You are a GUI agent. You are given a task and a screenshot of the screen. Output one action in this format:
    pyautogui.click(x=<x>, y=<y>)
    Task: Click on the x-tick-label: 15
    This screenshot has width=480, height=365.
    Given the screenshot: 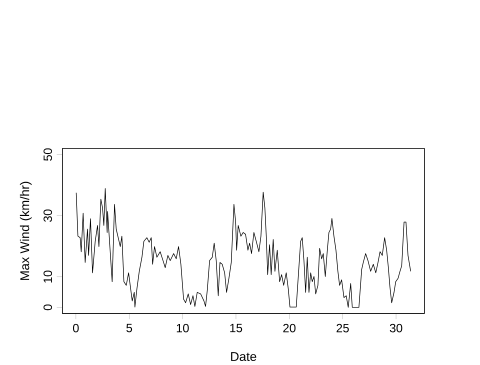 What is the action you would take?
    pyautogui.click(x=236, y=328)
    